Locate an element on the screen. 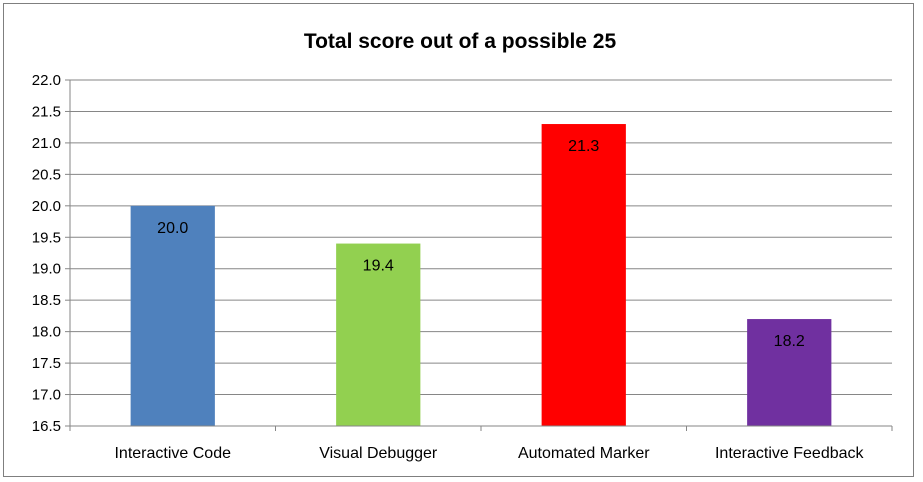 Image resolution: width=923 pixels, height=482 pixels. x-category-label: Interactive Feedback is located at coordinates (790, 453).